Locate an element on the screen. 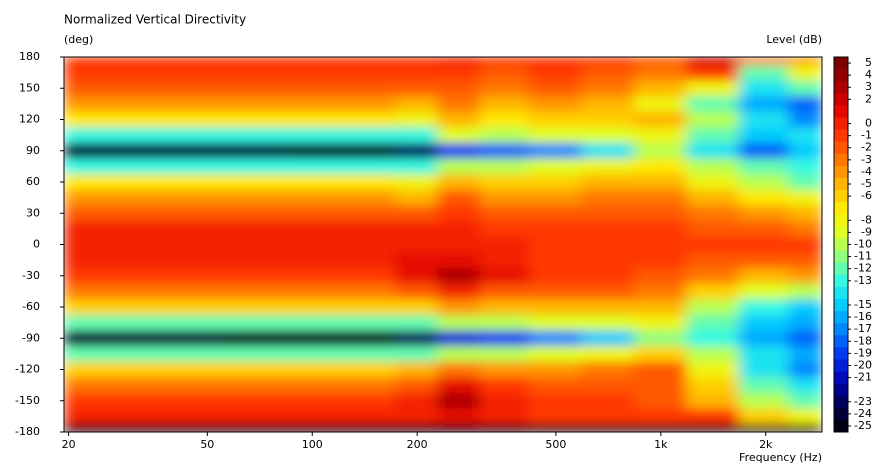  colorbar-tick-label: -25 is located at coordinates (863, 425).